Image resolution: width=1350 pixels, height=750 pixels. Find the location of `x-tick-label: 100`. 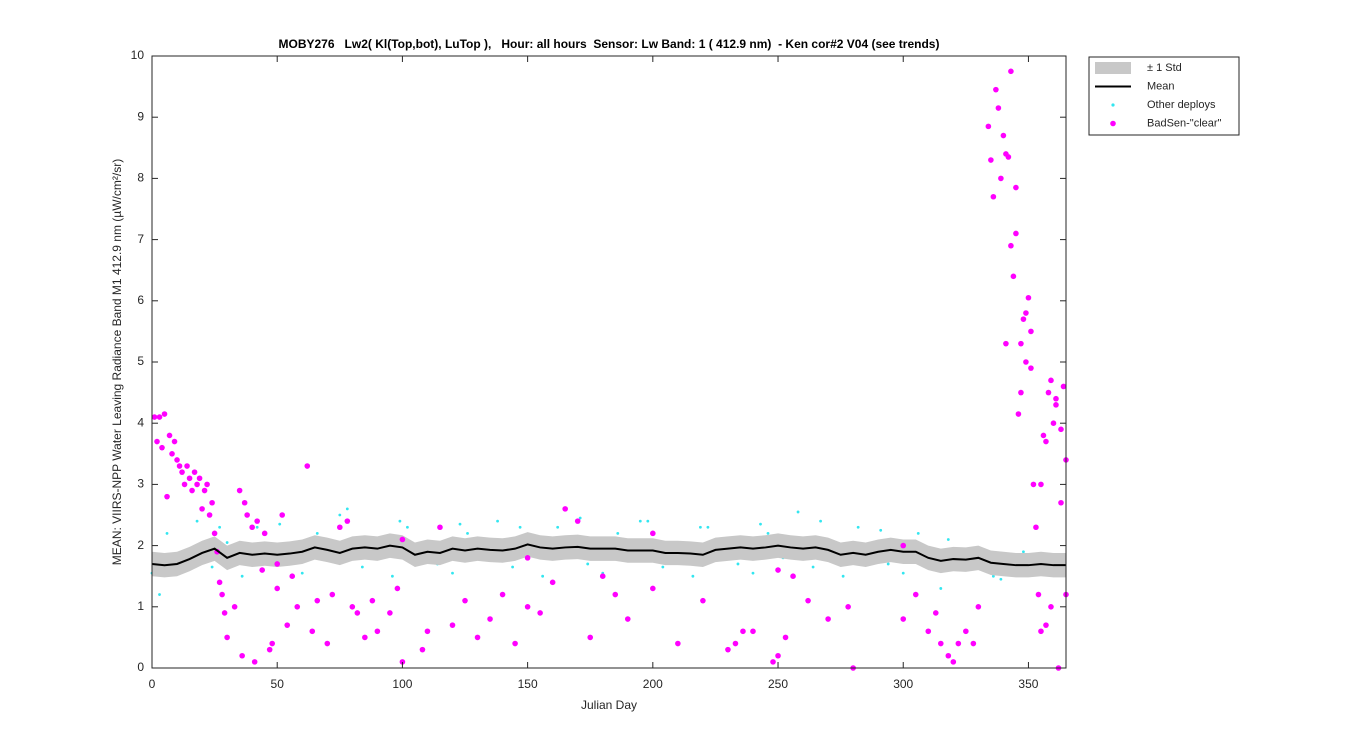

x-tick-label: 100 is located at coordinates (402, 684).